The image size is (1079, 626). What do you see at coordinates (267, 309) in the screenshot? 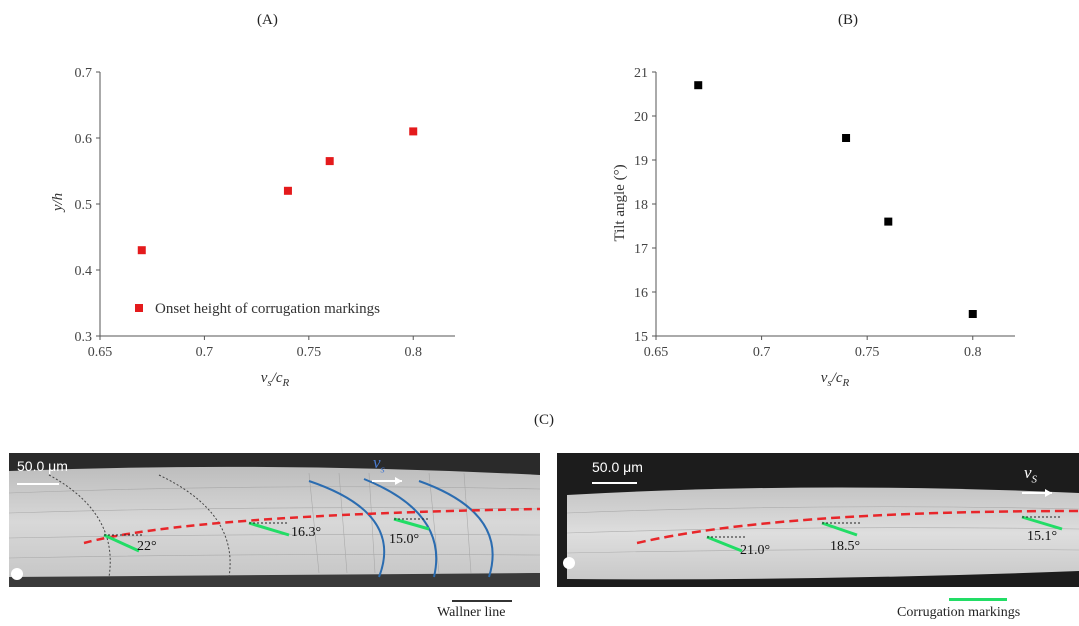
I see `chart-a-legend-label: Onset height of corrugation markings` at bounding box center [267, 309].